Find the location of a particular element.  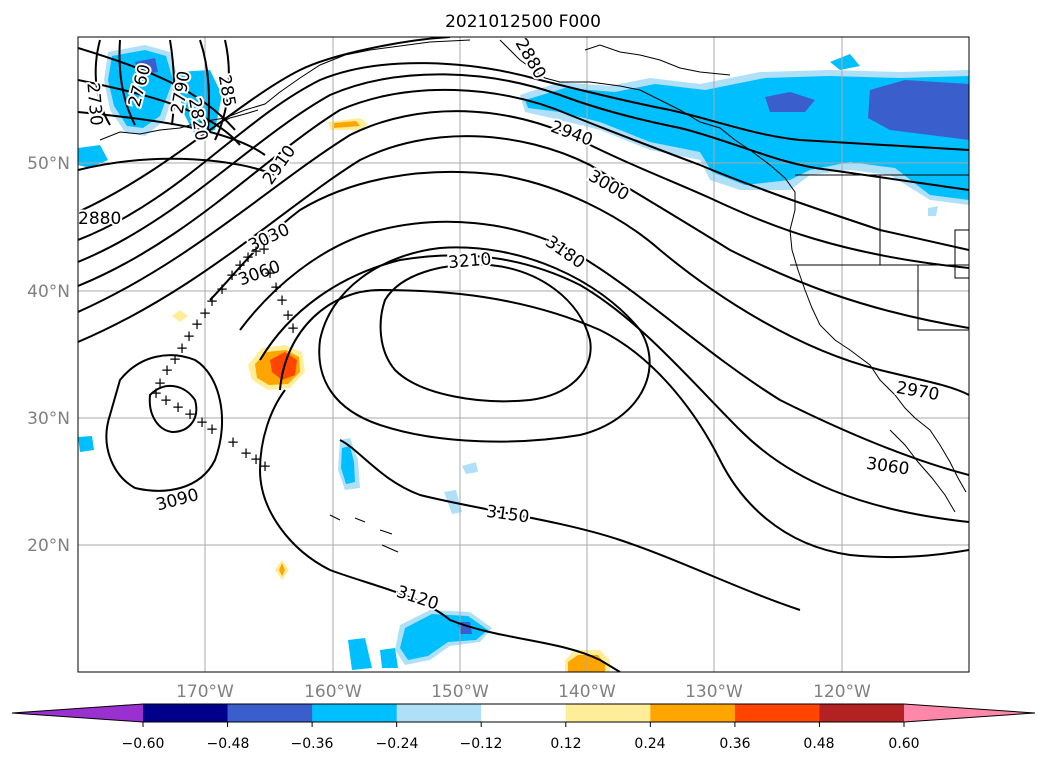

longitude-labels: 170°W 160°W 150°W 140°W 130°W 120°W is located at coordinates (523, 692).